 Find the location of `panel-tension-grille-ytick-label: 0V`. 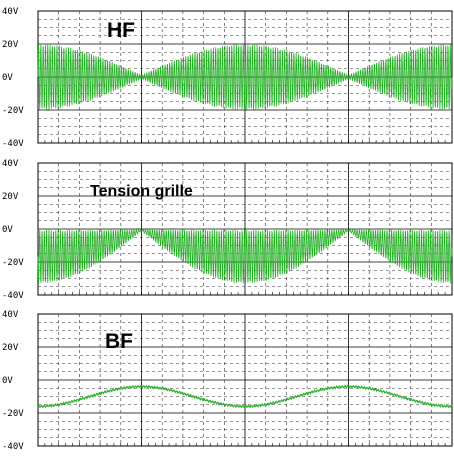

panel-tension-grille-ytick-label: 0V is located at coordinates (7, 230).